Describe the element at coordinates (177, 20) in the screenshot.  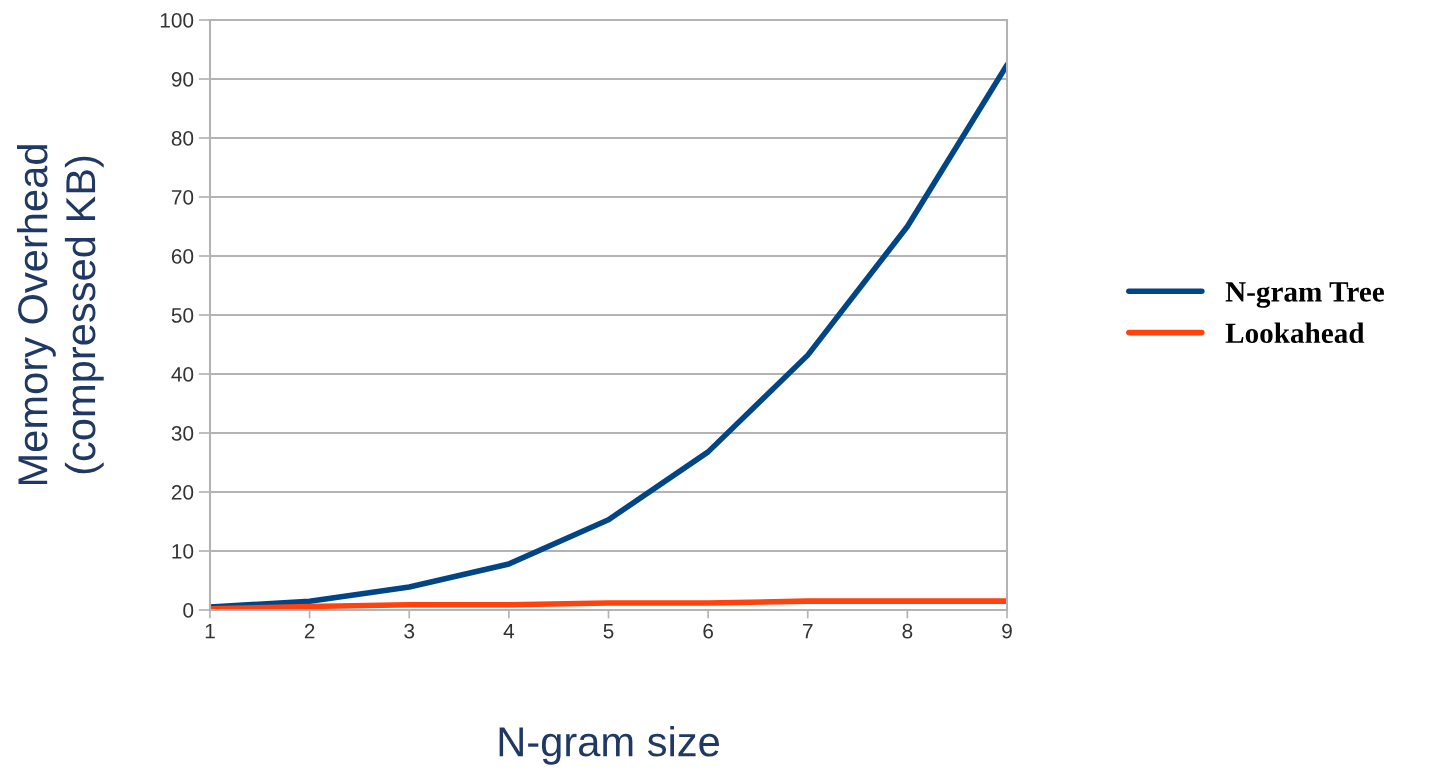
I see `y-tick-label: 100` at that location.